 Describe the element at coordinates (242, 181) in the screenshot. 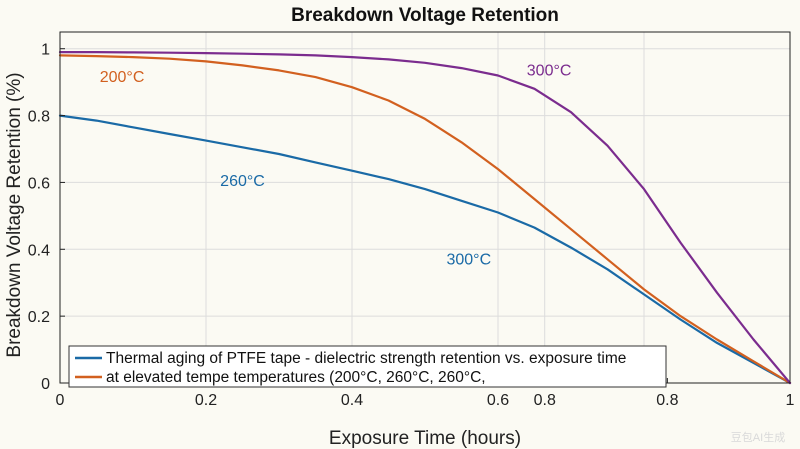

I see `series-annotation: 260°C` at that location.